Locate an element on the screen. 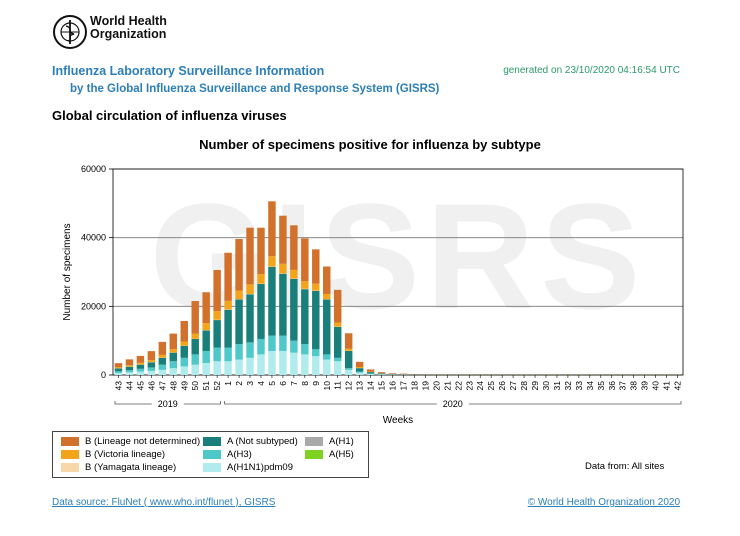 The image size is (740, 536). x-tick-label: 25 is located at coordinates (491, 386).